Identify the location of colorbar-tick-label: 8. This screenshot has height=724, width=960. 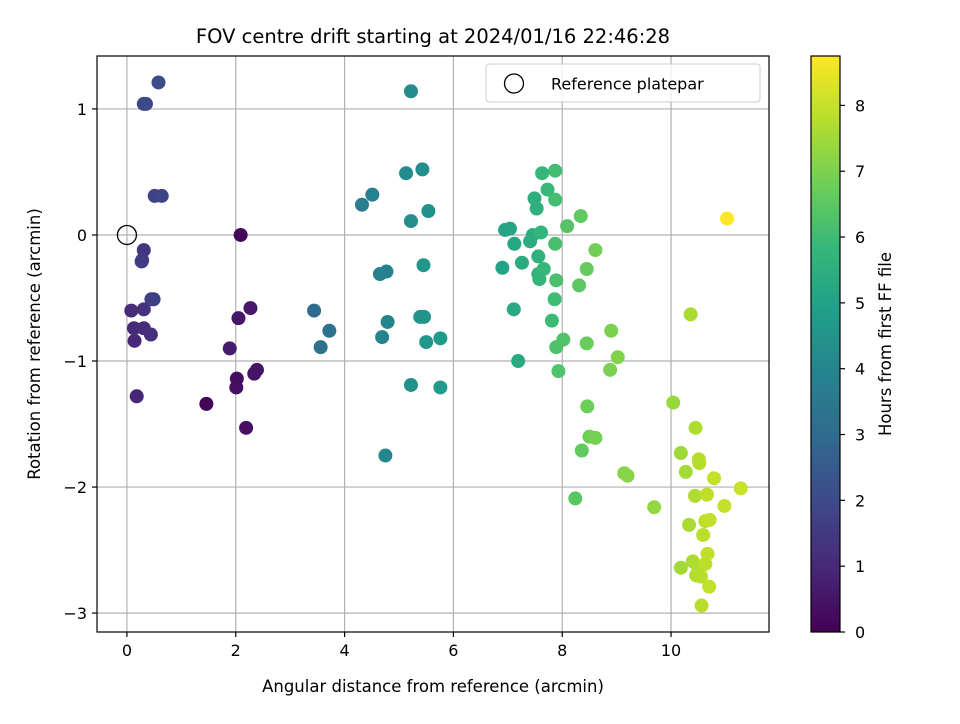
(860, 105).